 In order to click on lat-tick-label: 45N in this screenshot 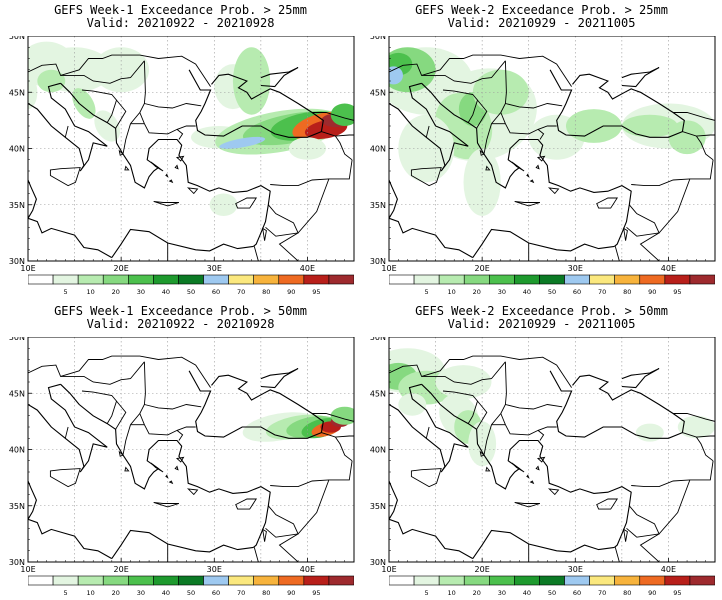, I will do `click(378, 393)`.